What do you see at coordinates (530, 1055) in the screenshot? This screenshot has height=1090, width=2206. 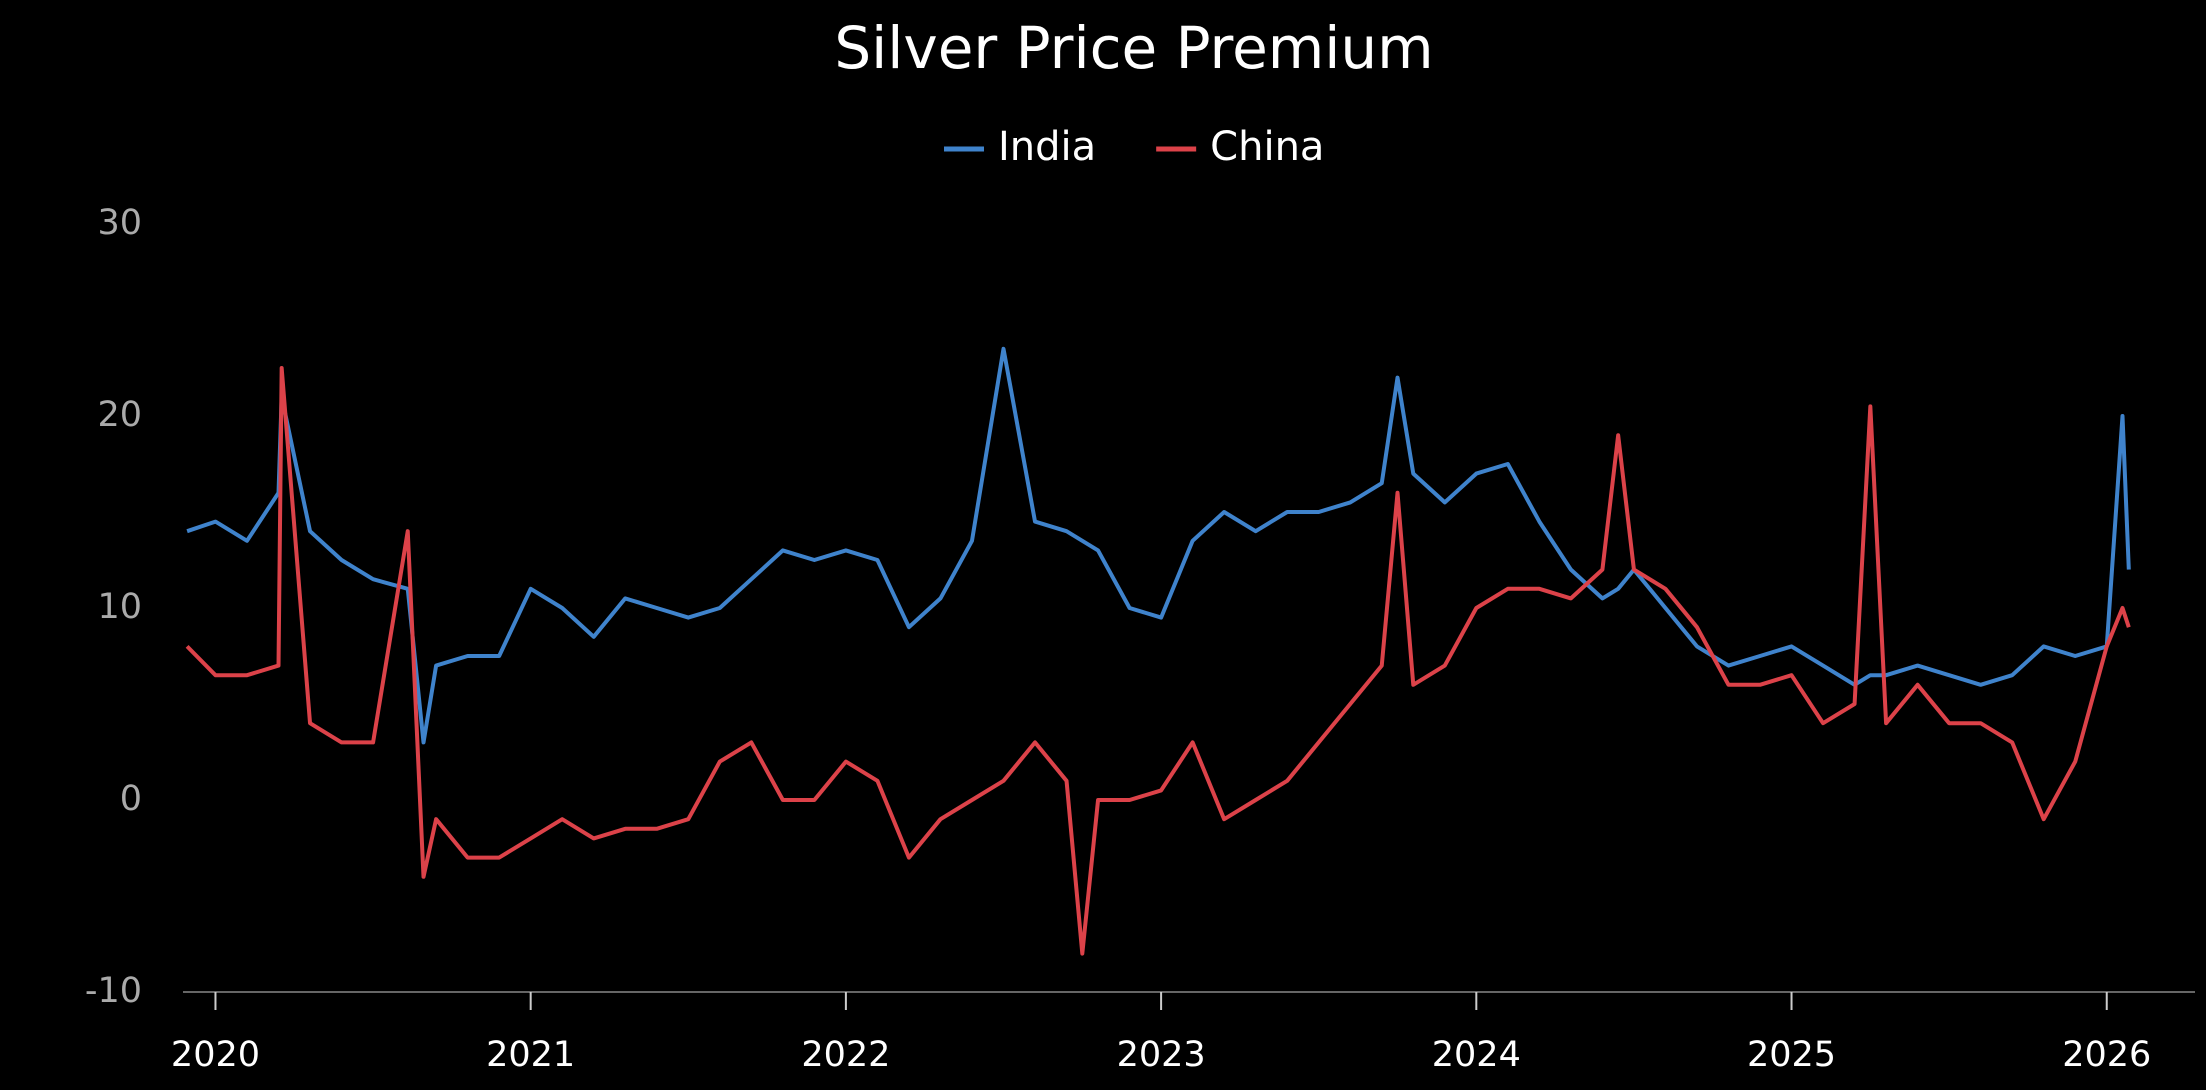 I see `x-tick-label: 2021` at bounding box center [530, 1055].